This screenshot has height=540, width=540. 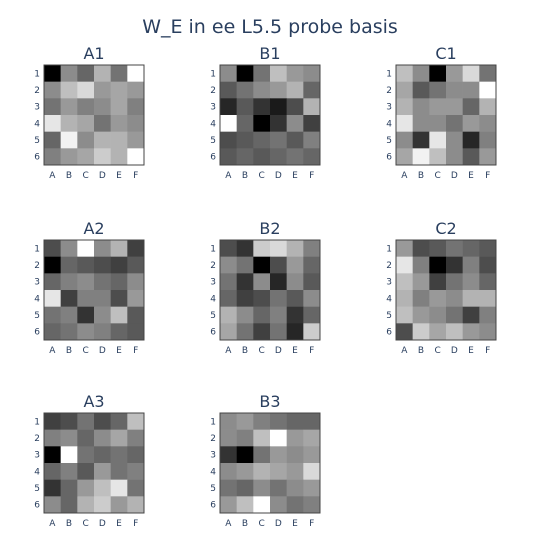 I want to click on x-tick-label: C, so click(x=438, y=351).